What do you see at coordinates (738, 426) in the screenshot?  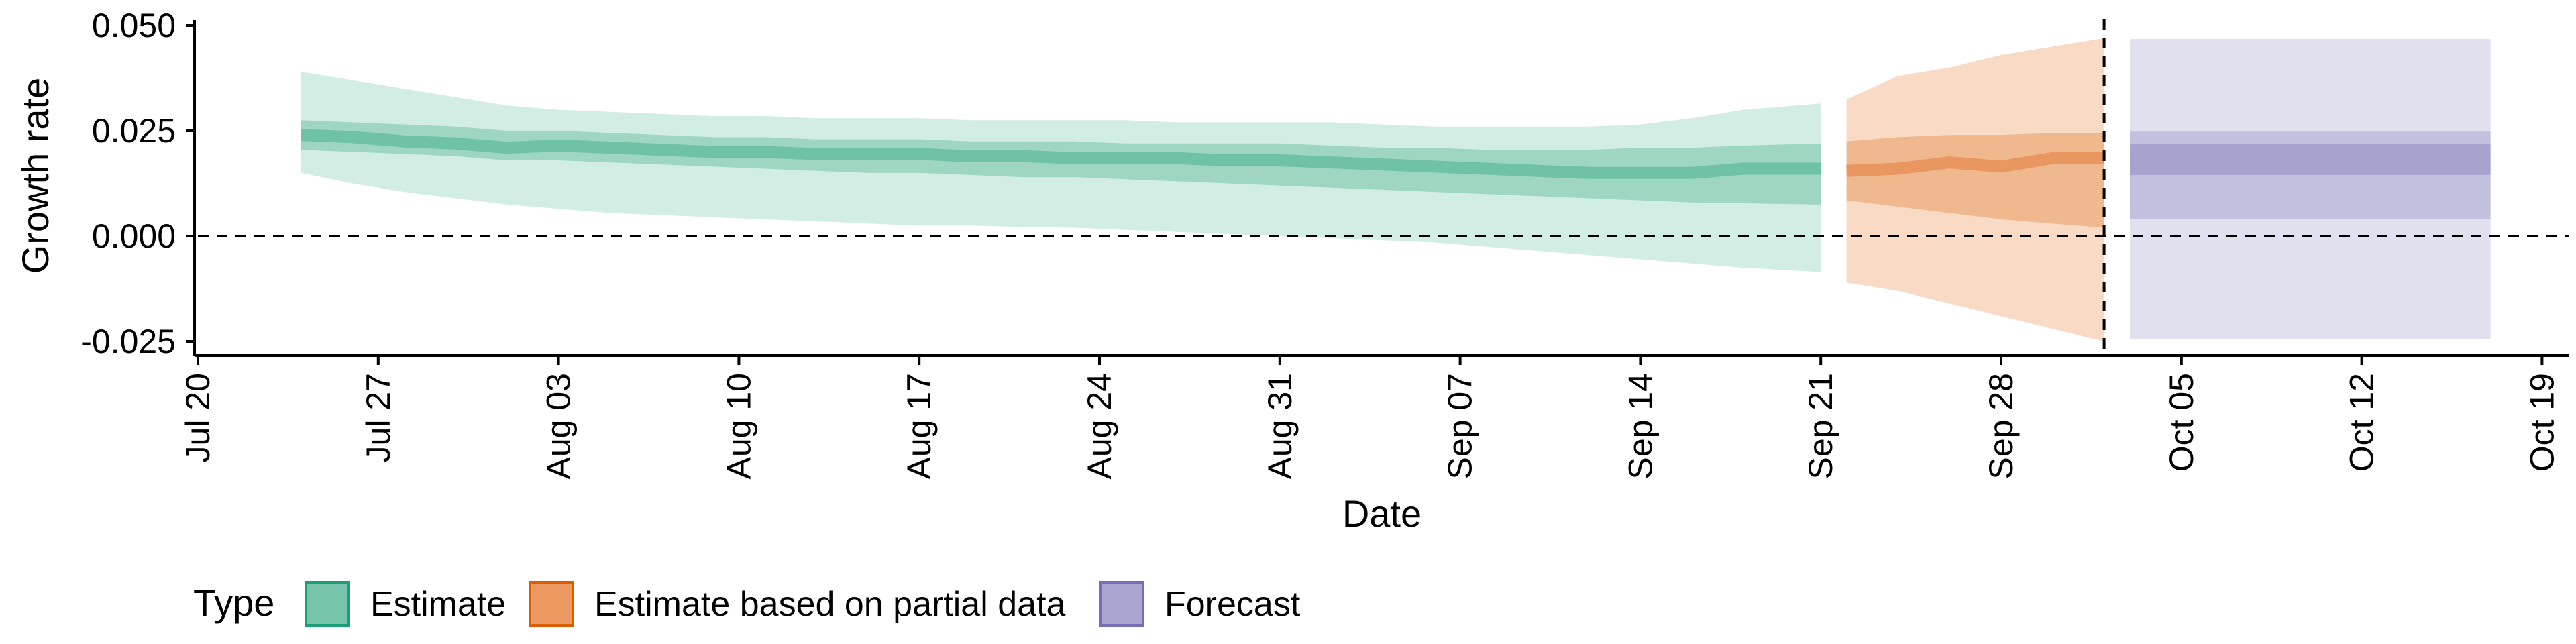 I see `x-tick-label: Aug 10` at bounding box center [738, 426].